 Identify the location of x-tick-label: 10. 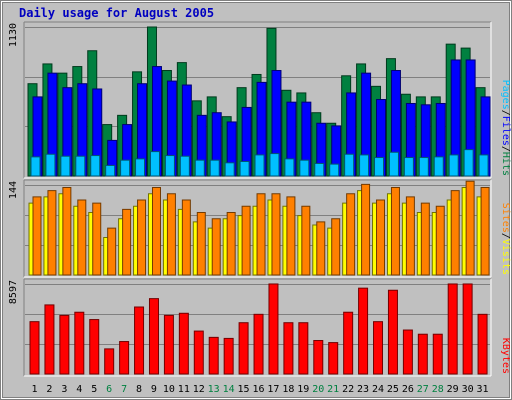
(169, 389).